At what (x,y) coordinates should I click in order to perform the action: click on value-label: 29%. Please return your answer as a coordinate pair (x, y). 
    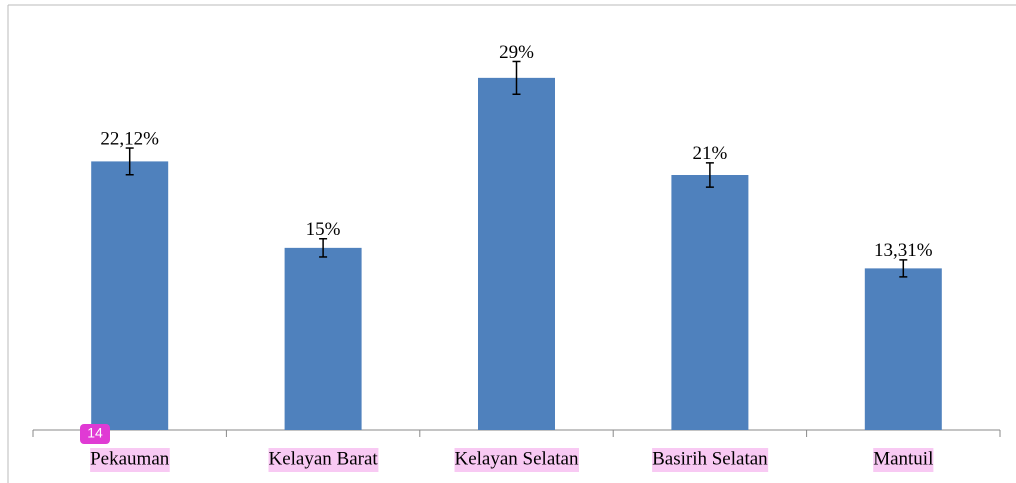
    Looking at the image, I should click on (516, 52).